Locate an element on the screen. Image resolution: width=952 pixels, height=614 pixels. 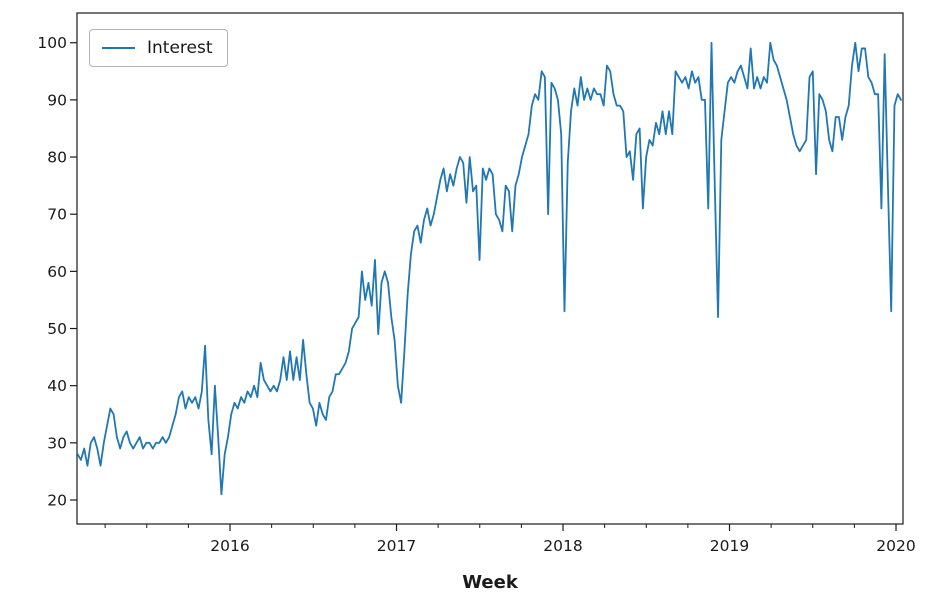
y-tick-label: 100 is located at coordinates (52, 43).